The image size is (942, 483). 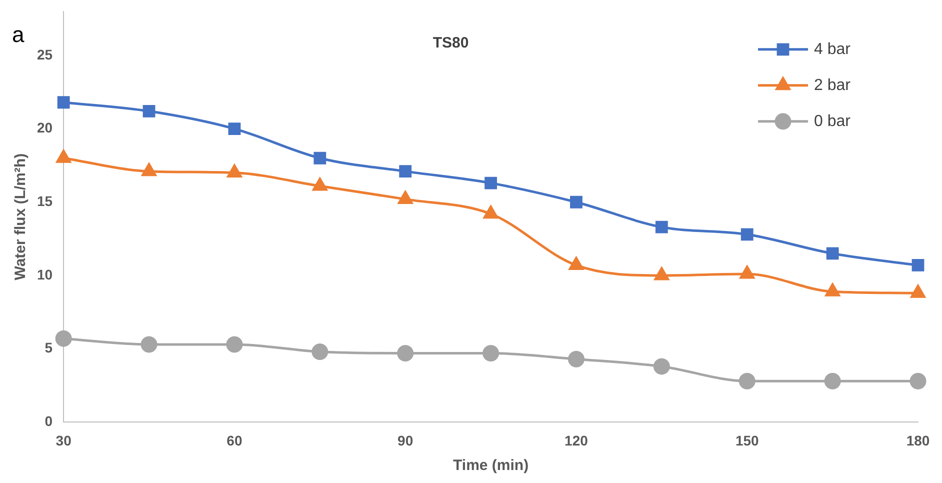 What do you see at coordinates (833, 85) in the screenshot?
I see `legend-label: 2 bar` at bounding box center [833, 85].